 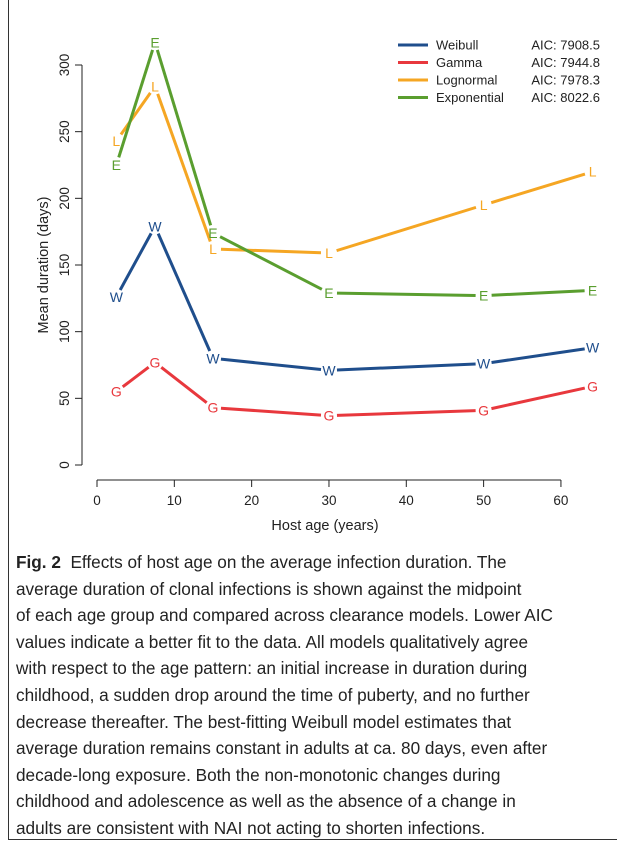 What do you see at coordinates (560, 500) in the screenshot?
I see `x-tick-label: 60` at bounding box center [560, 500].